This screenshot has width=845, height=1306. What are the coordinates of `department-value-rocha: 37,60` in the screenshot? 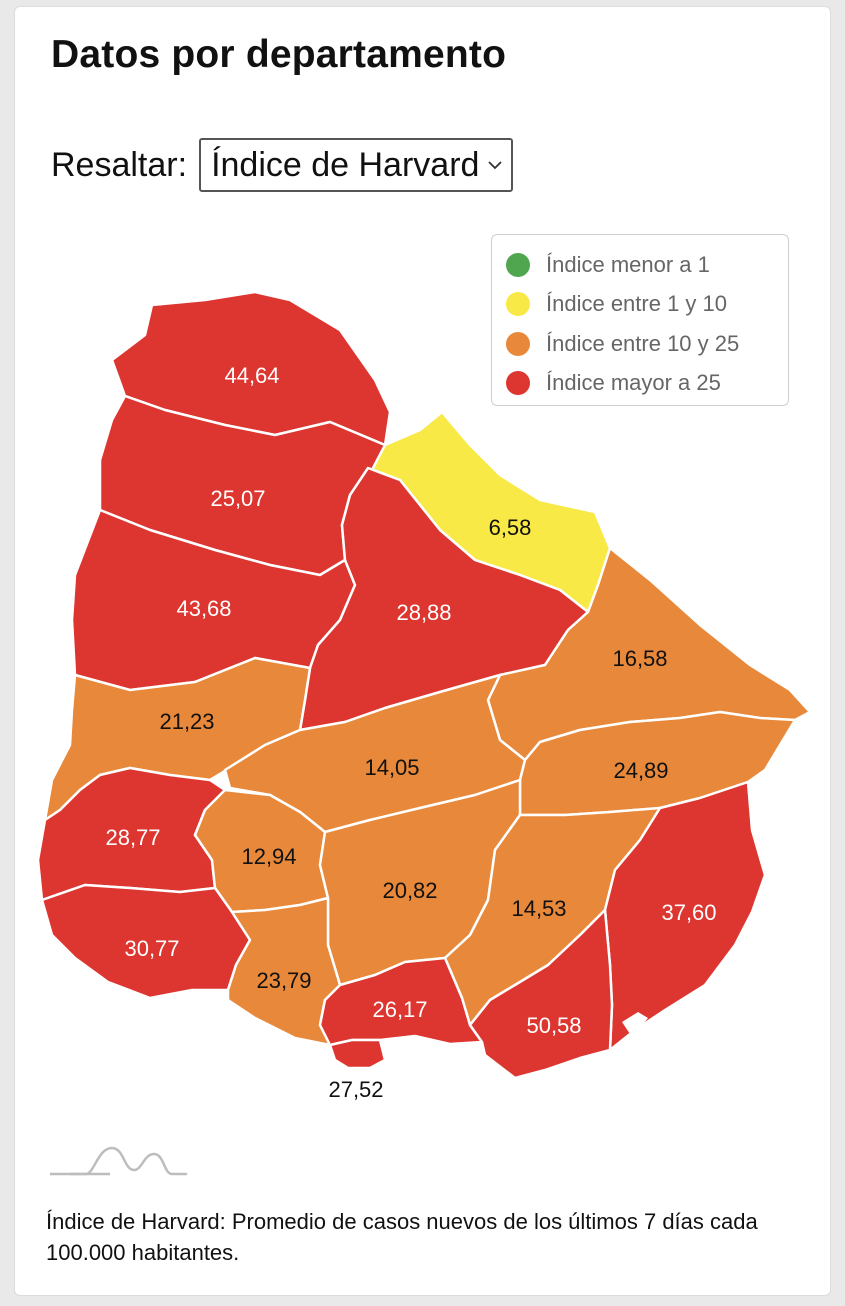 It's located at (688, 912).